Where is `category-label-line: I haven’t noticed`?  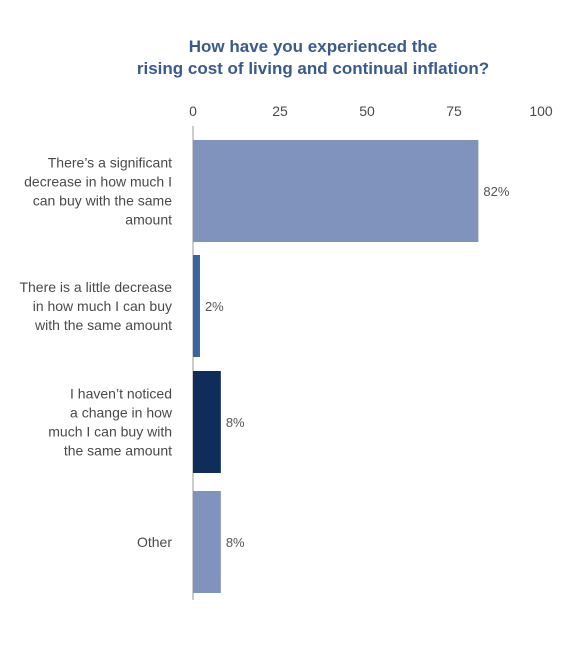
category-label-line: I haven’t noticed is located at coordinates (121, 394).